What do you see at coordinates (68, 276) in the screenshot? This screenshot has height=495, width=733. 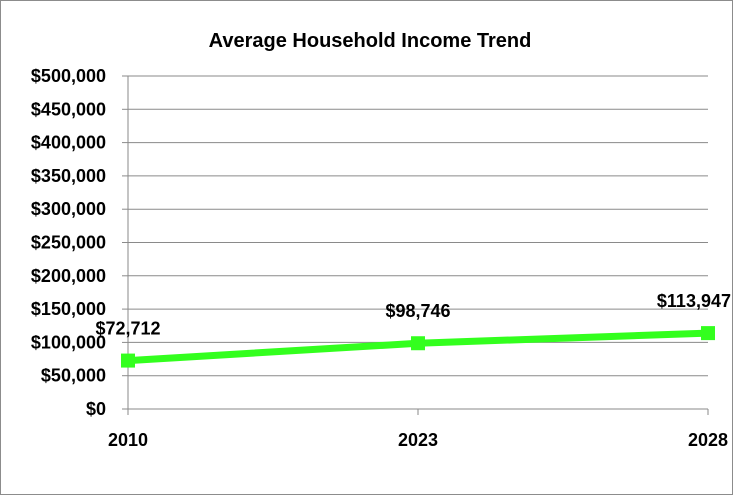 I see `y-tick-label: $200,000` at bounding box center [68, 276].